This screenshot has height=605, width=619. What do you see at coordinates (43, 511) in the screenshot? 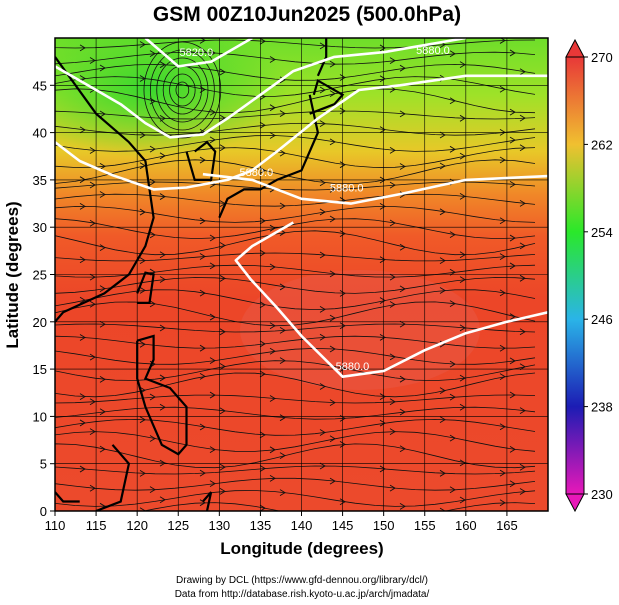
I see `y-tick-label: 0` at bounding box center [43, 511].